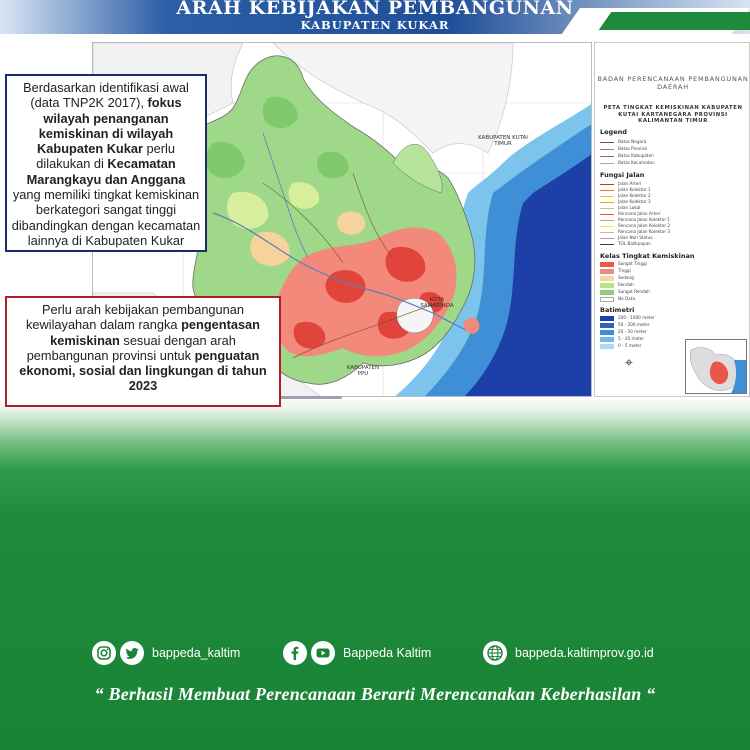 This screenshot has height=750, width=750. I want to click on label-samarinda: KOTA SAMARINDA, so click(437, 303).